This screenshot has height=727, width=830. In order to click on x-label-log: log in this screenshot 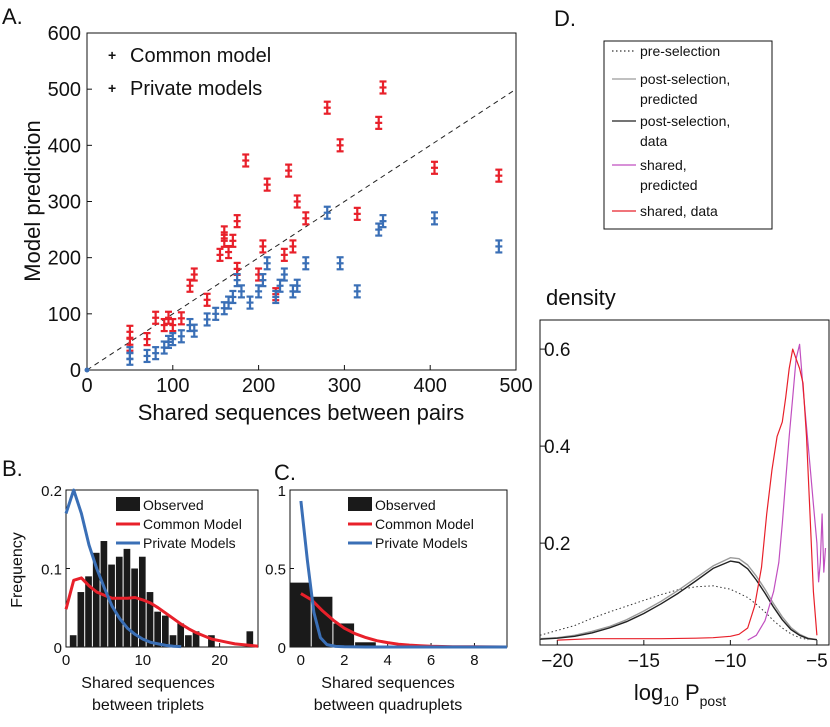, I will do `click(648, 692)`.